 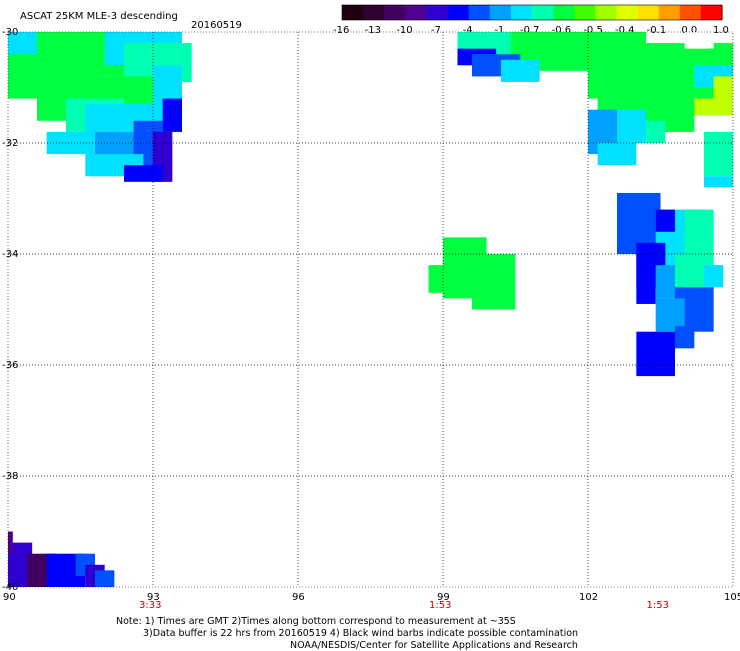 What do you see at coordinates (10, 587) in the screenshot?
I see `latitude-label: -40` at bounding box center [10, 587].